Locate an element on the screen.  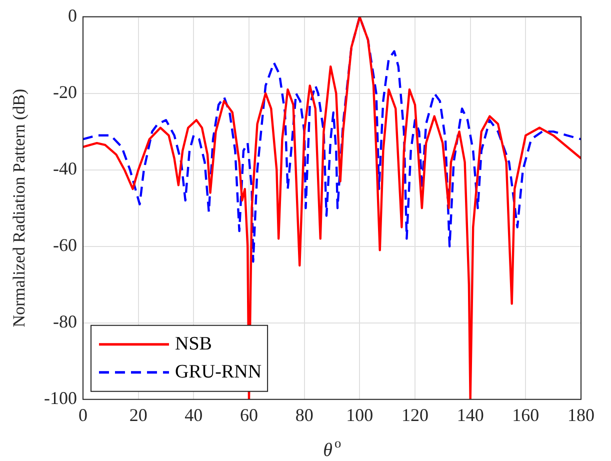
x-tick-label: 120 is located at coordinates (415, 414).